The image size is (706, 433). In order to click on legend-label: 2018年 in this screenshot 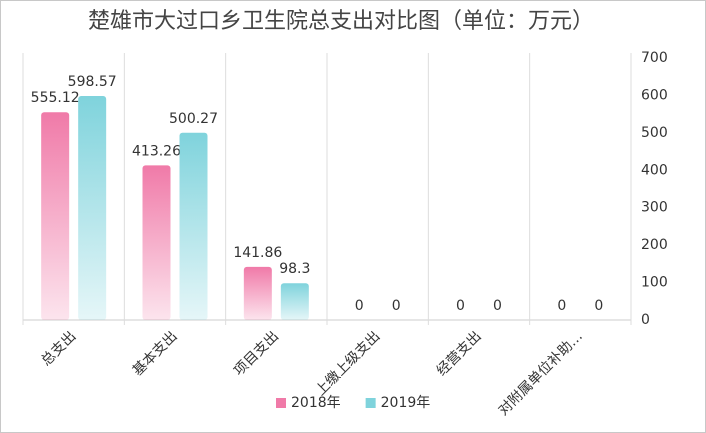, I will do `click(316, 403)`.